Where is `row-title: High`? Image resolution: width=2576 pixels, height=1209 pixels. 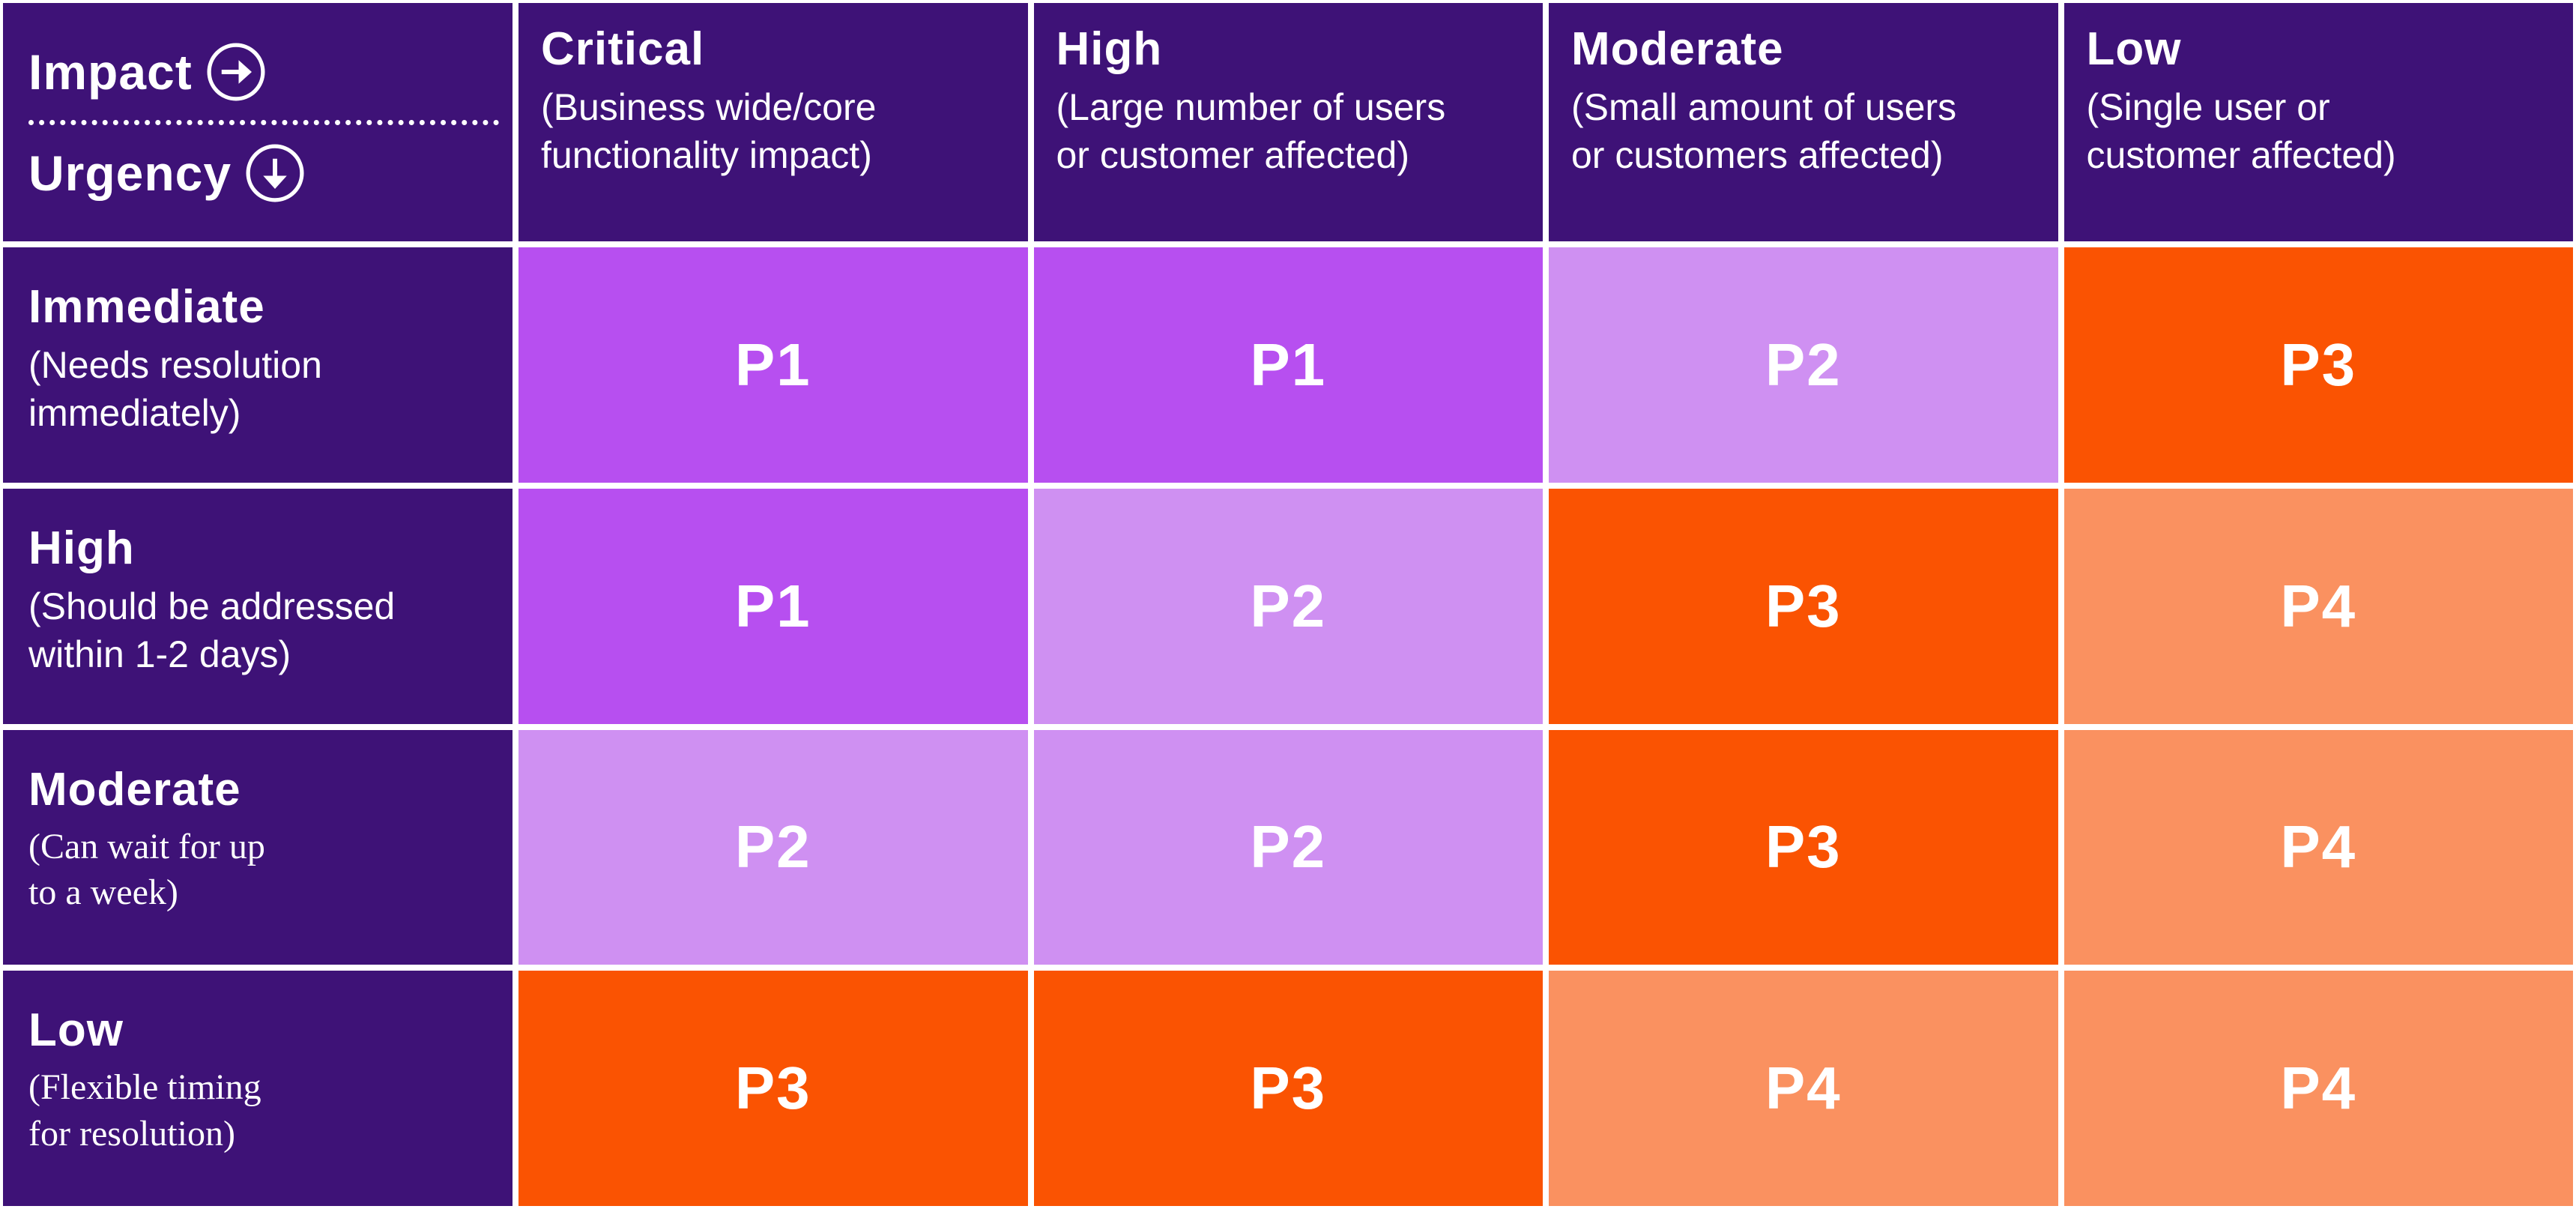
row-title: High is located at coordinates (81, 548).